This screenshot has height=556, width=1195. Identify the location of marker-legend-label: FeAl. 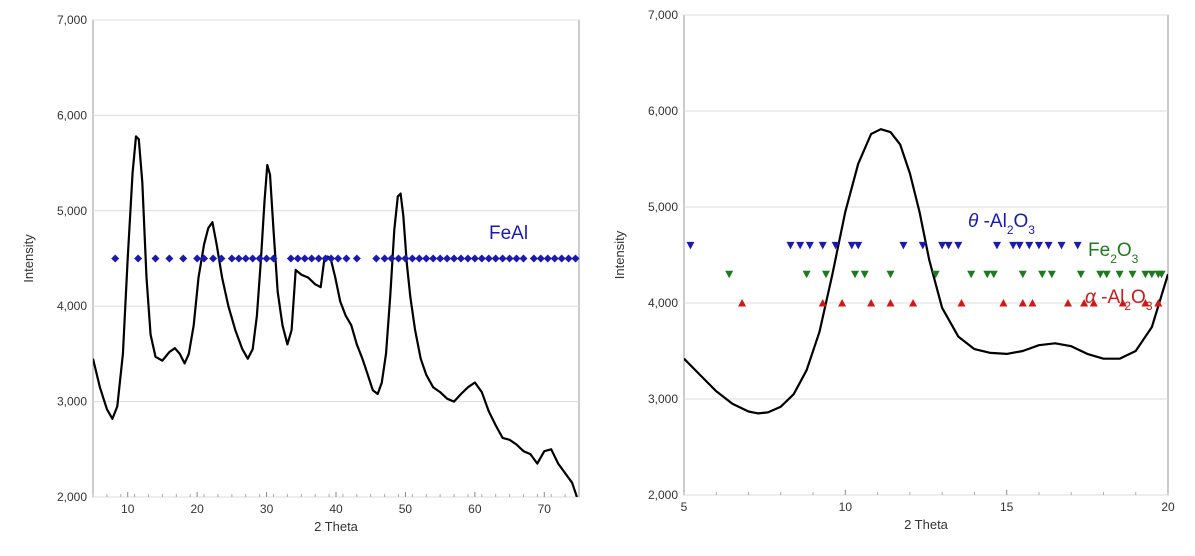
(508, 233).